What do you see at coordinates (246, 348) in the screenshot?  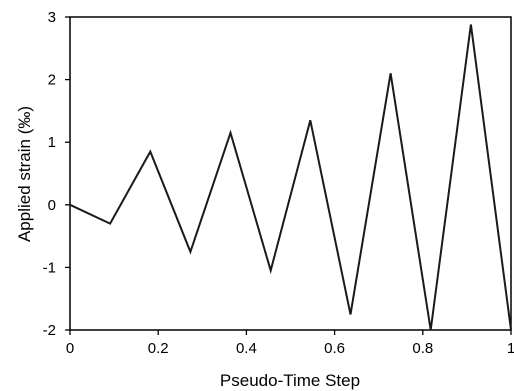 I see `x-tick-label: 0.4` at bounding box center [246, 348].